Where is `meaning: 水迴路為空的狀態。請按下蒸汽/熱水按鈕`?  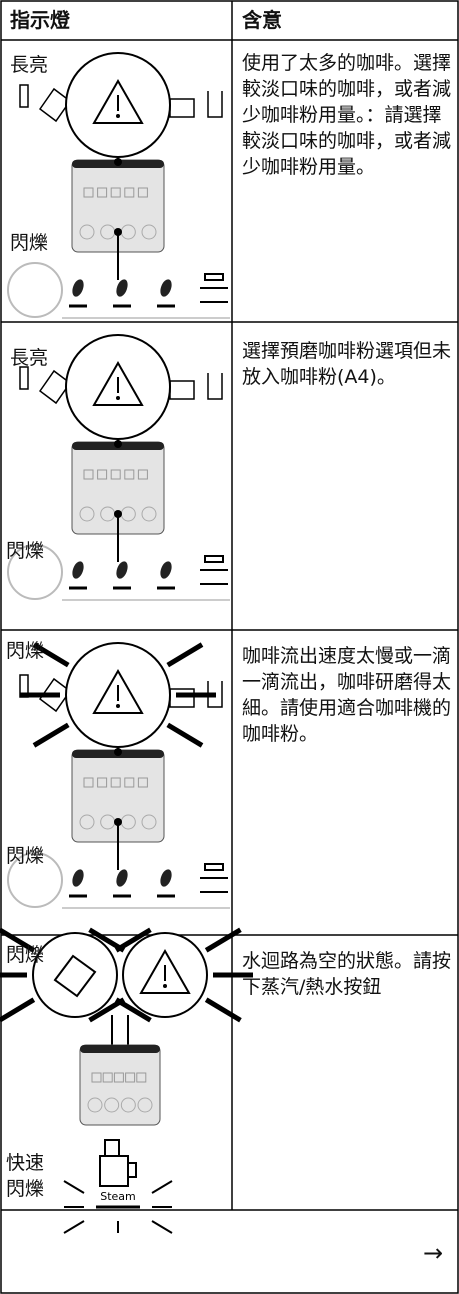 meaning: 水迴路為空的狀態。請按下蒸汽/熱水按鈕 is located at coordinates (347, 974).